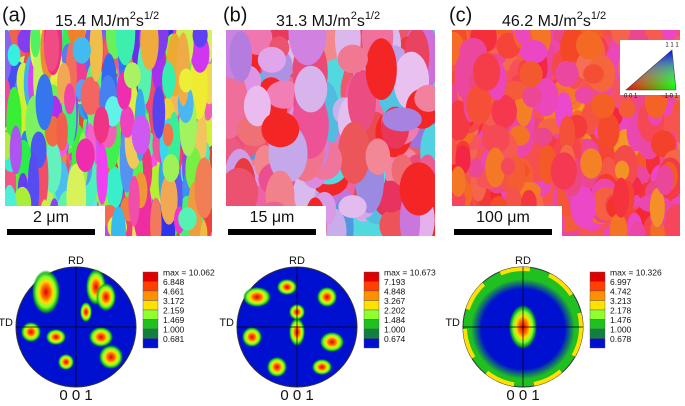  I want to click on legend-label: 2.178, so click(621, 310).